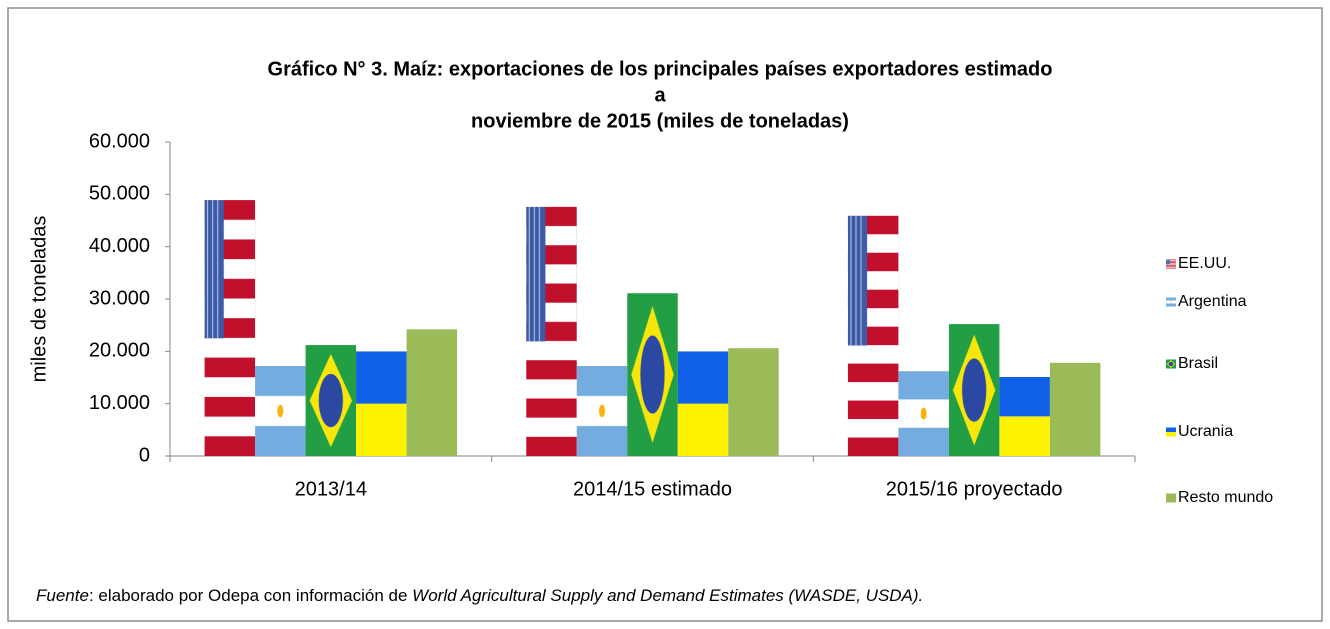 This screenshot has width=1330, height=629. What do you see at coordinates (119, 246) in the screenshot?
I see `y-tick-label: 40.000` at bounding box center [119, 246].